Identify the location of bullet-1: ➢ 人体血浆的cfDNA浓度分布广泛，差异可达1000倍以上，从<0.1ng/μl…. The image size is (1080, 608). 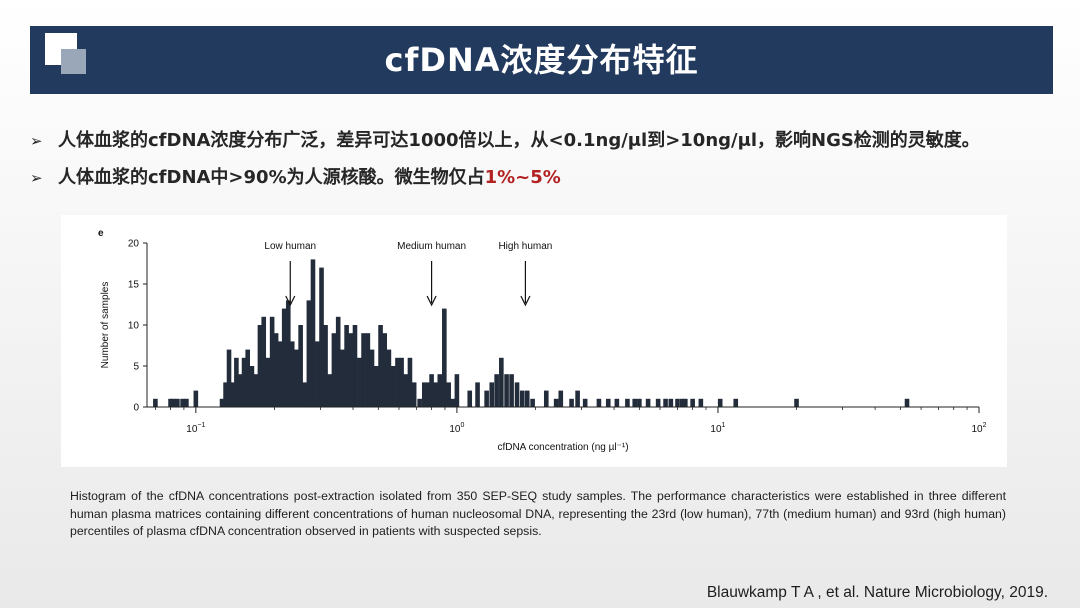
(505, 139).